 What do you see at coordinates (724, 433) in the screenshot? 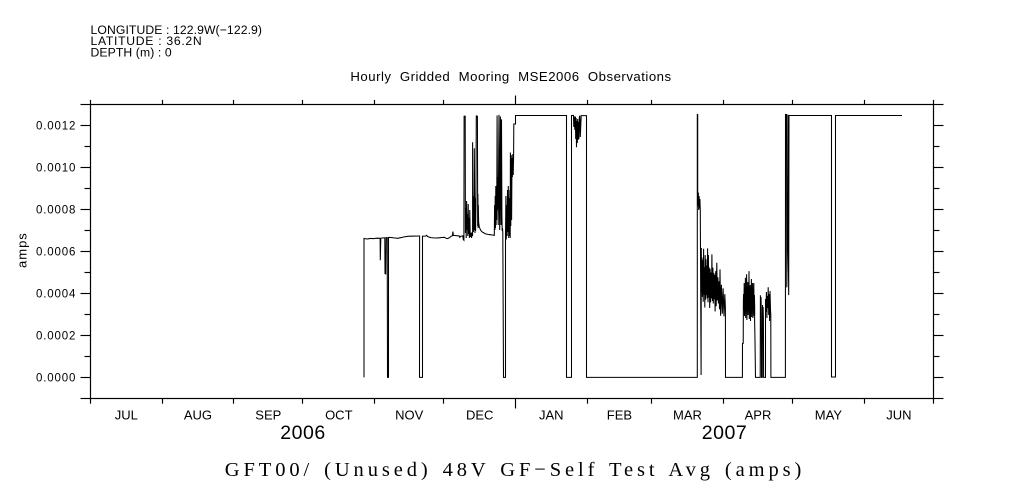
I see `svg-text: 2007` at bounding box center [724, 433].